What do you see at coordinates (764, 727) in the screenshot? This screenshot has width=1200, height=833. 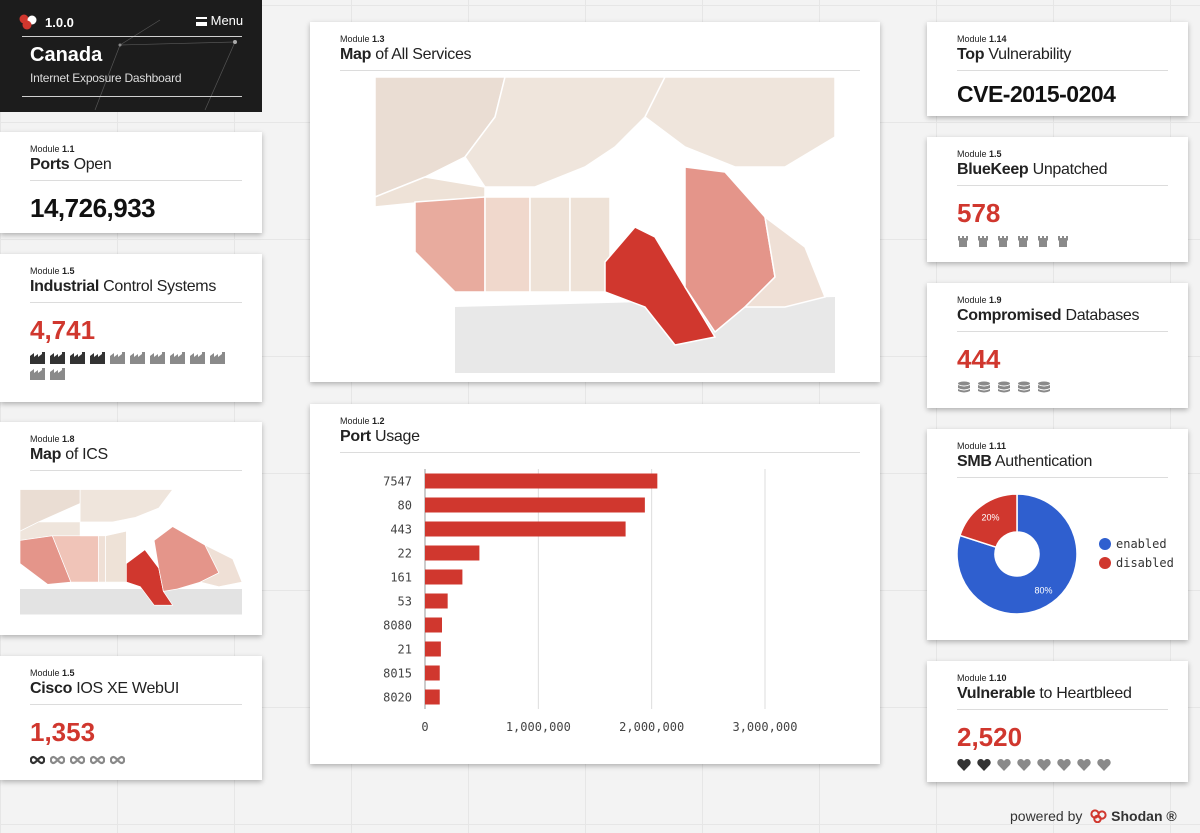 I see `x-tick-label: 3,000,000` at bounding box center [764, 727].